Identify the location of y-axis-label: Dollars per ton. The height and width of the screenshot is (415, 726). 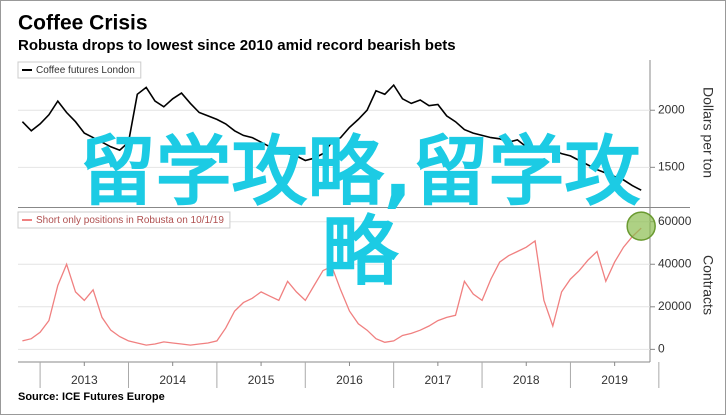
(708, 132).